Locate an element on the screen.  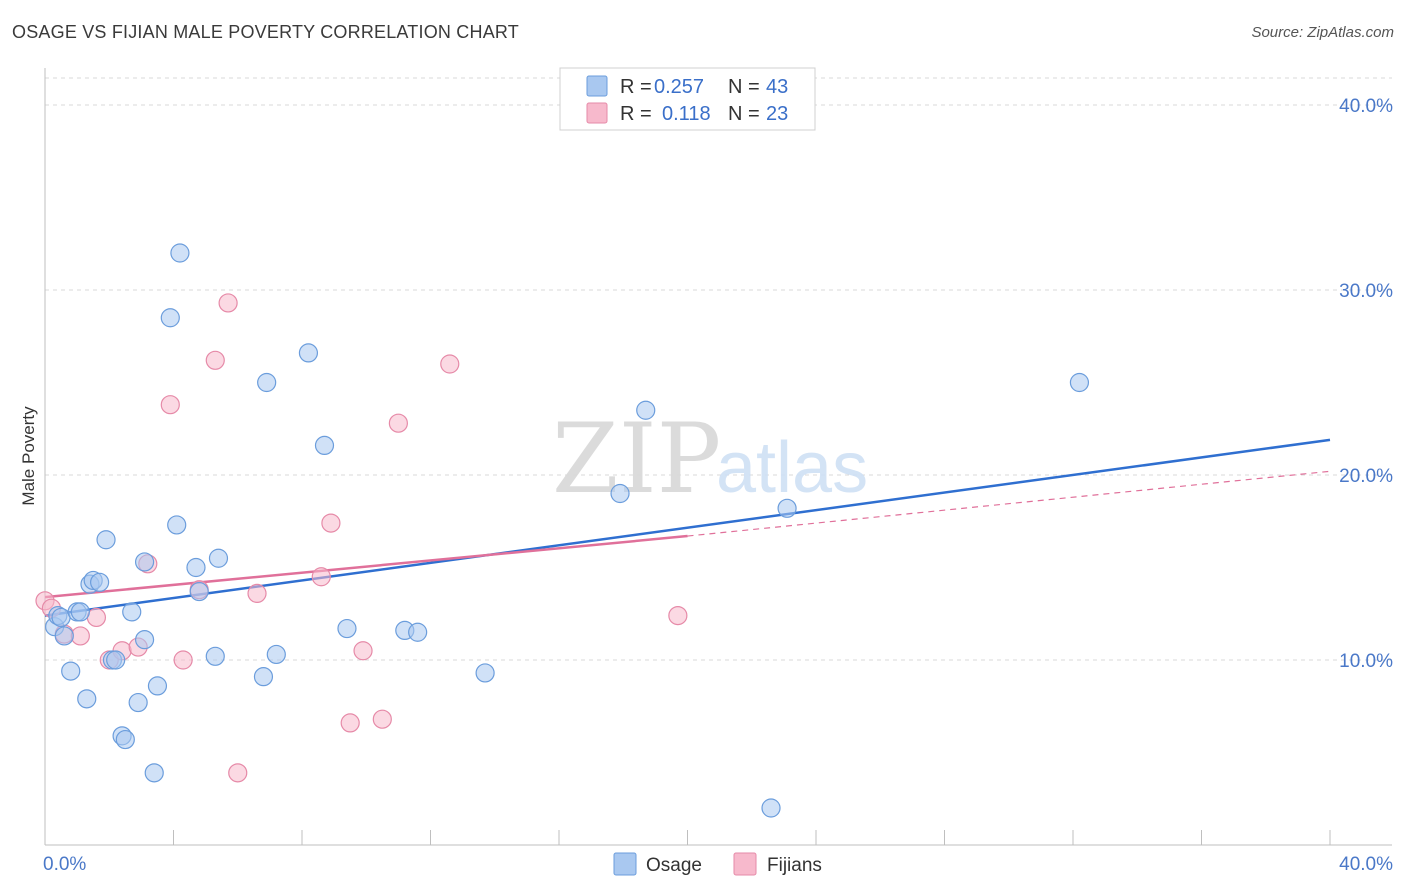
x-tick-label: 40.0% is located at coordinates (1366, 864).